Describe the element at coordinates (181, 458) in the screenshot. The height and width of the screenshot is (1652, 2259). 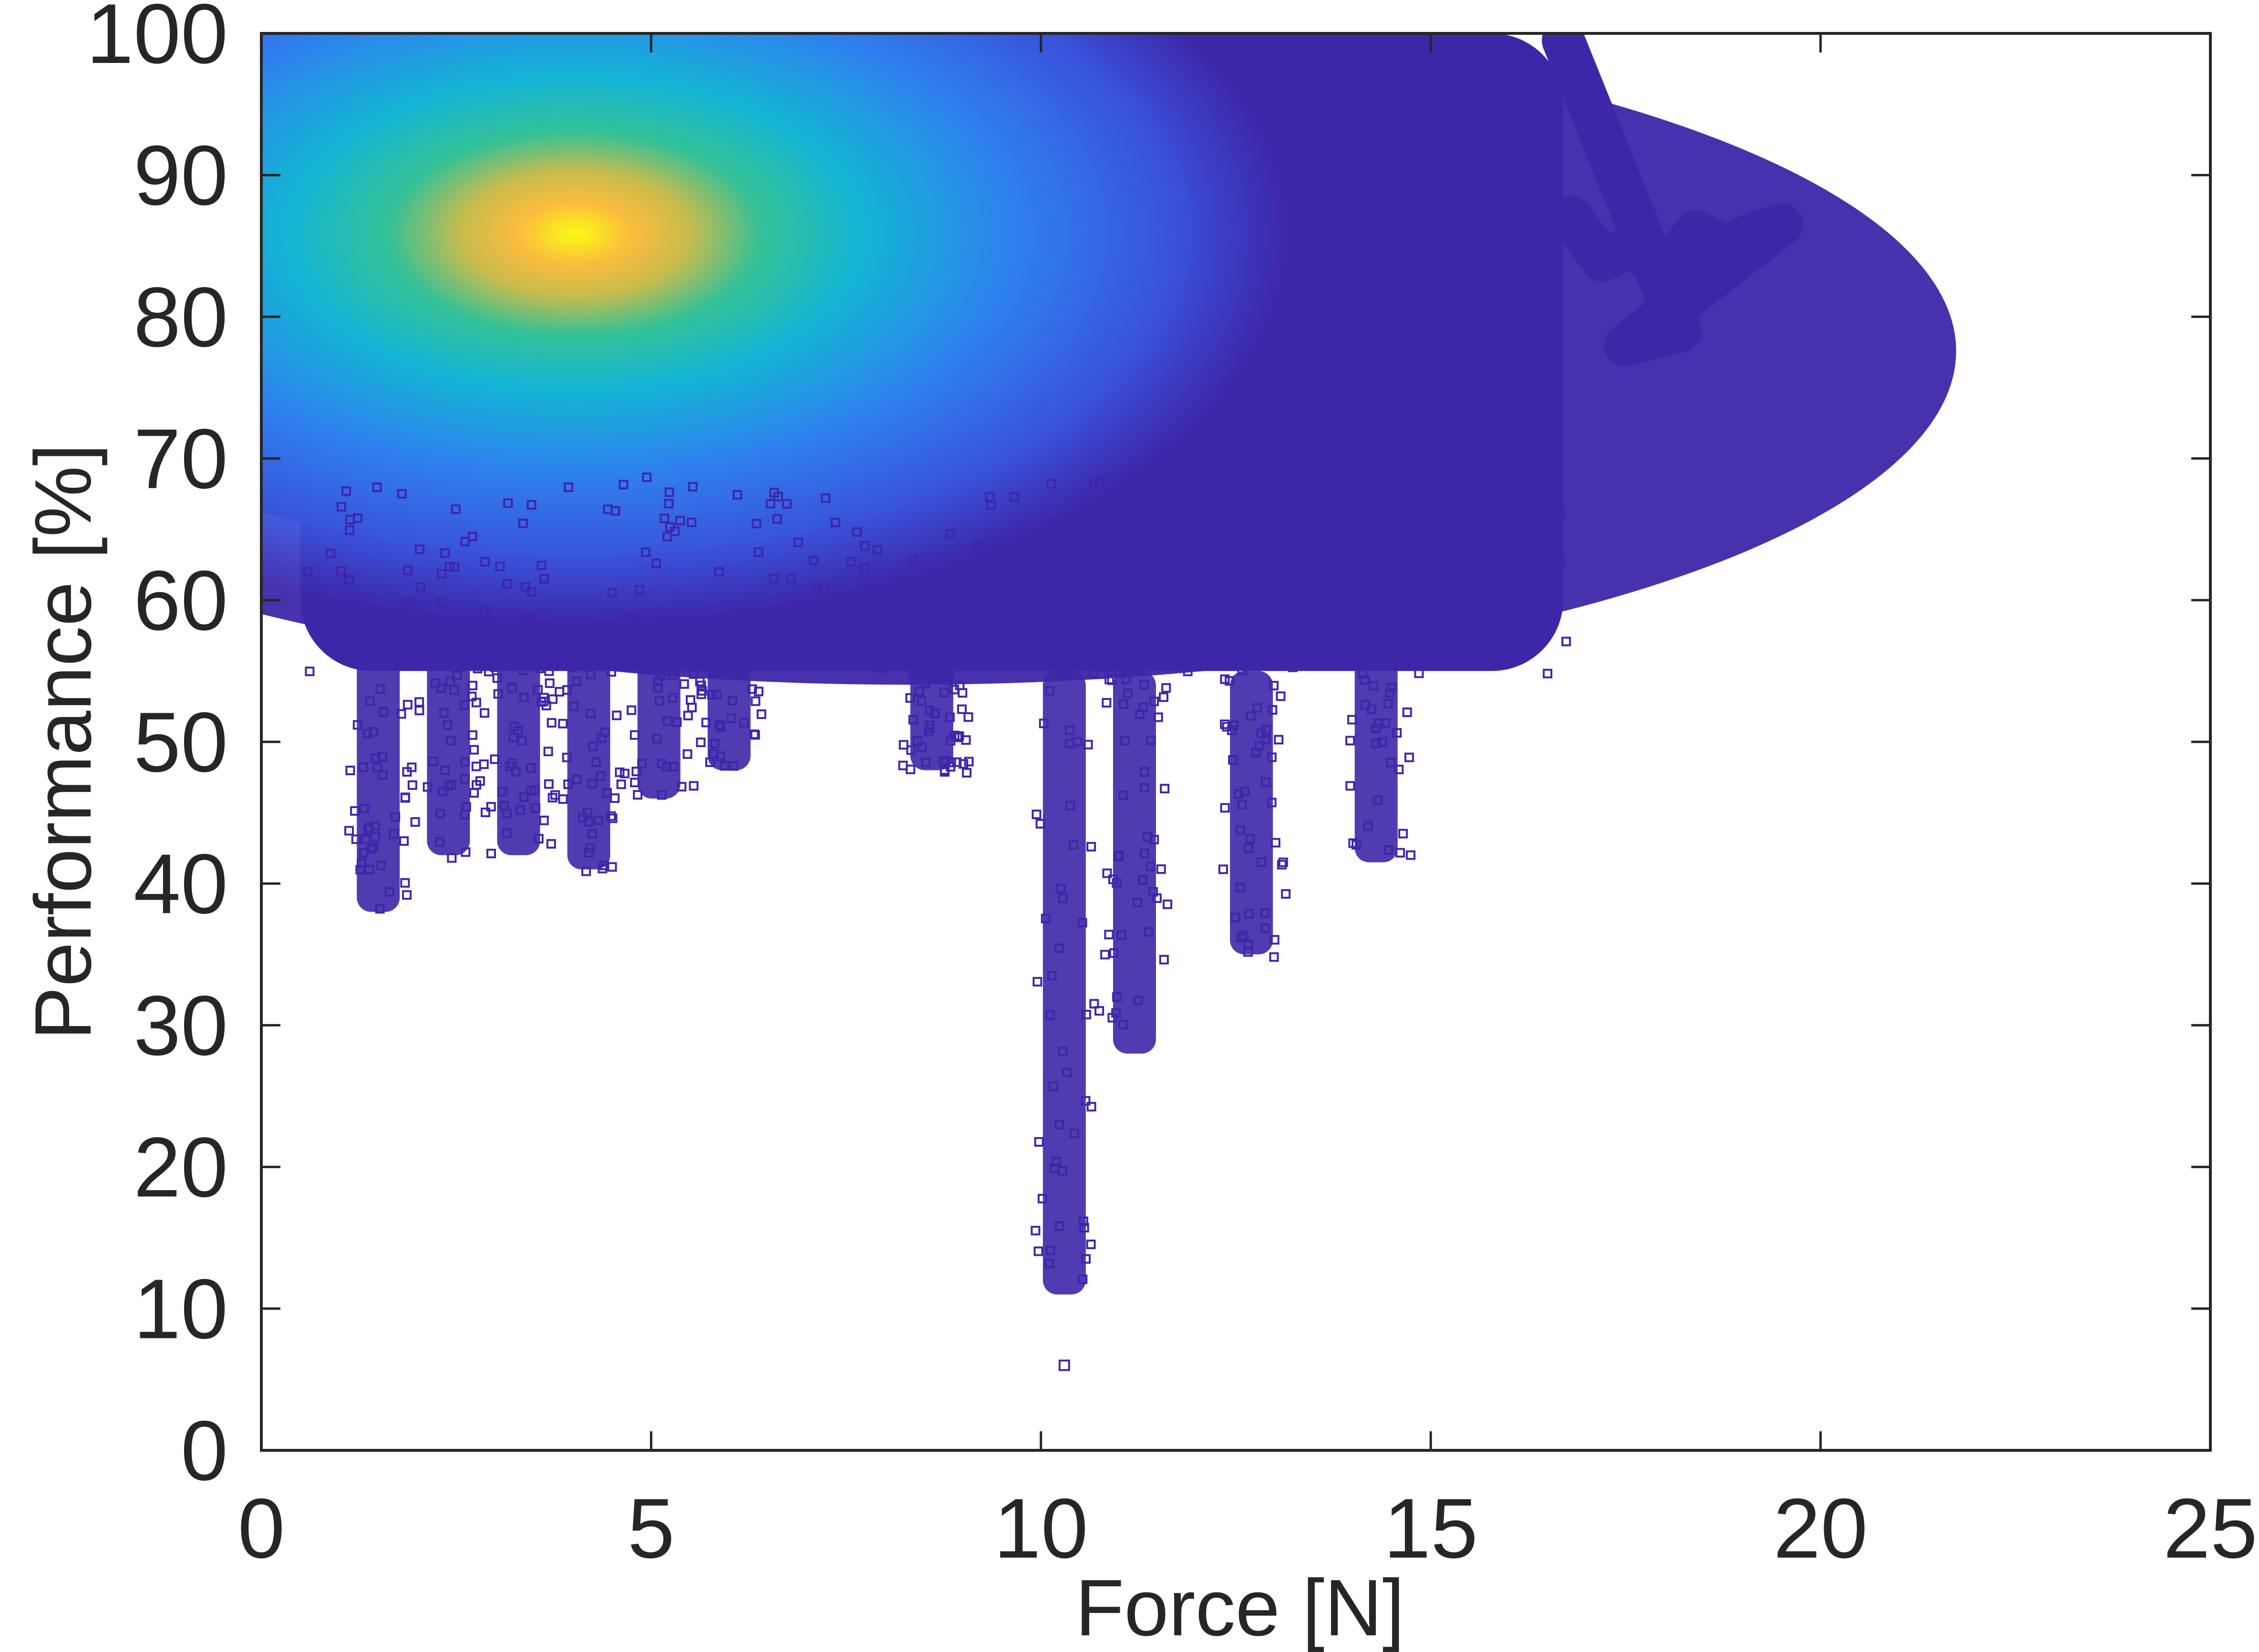
I see `y-tick-label: 70` at that location.